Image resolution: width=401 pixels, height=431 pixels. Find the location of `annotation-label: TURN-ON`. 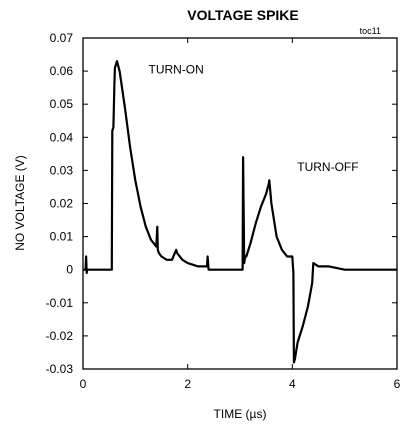

annotation-label: TURN-ON is located at coordinates (175, 69).